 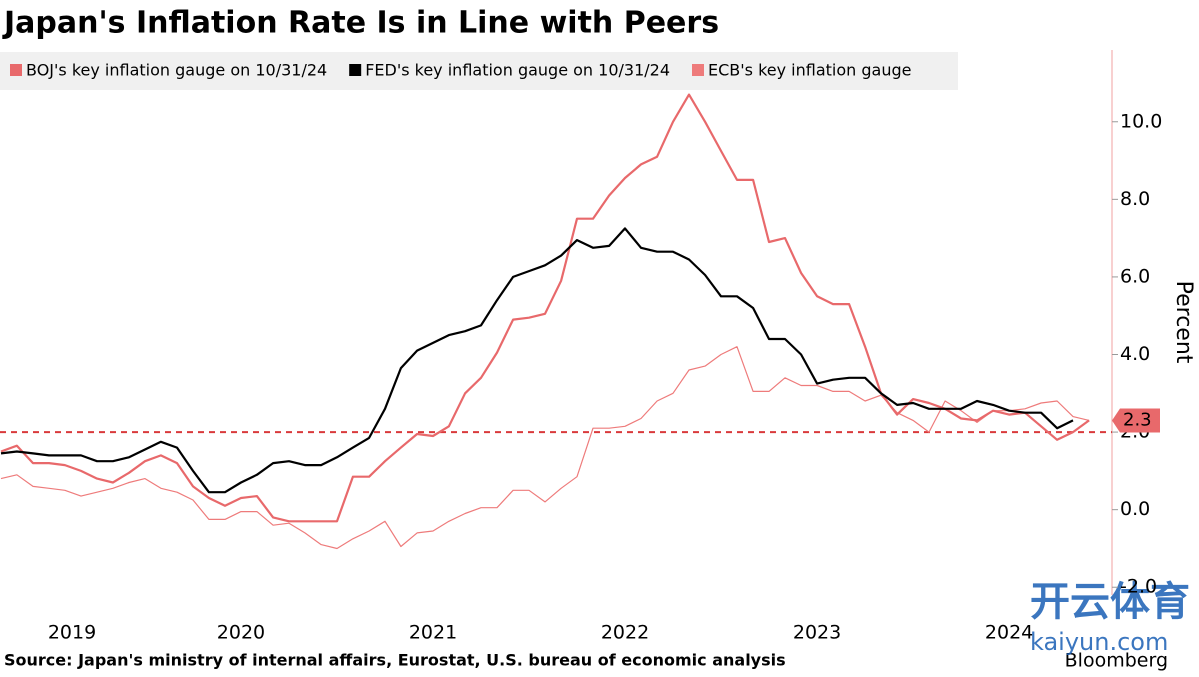 I want to click on y-tick-label: 4.0, so click(x=1135, y=354).